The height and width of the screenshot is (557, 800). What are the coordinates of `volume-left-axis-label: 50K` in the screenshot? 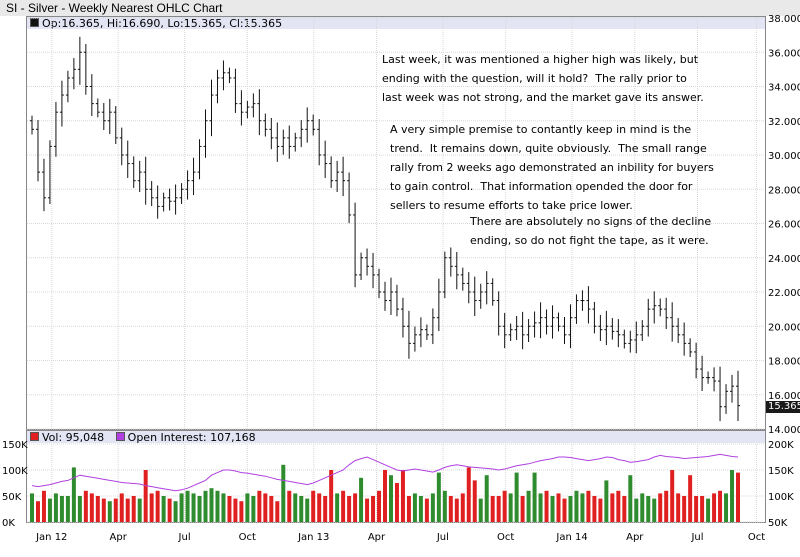 It's located at (12, 497).